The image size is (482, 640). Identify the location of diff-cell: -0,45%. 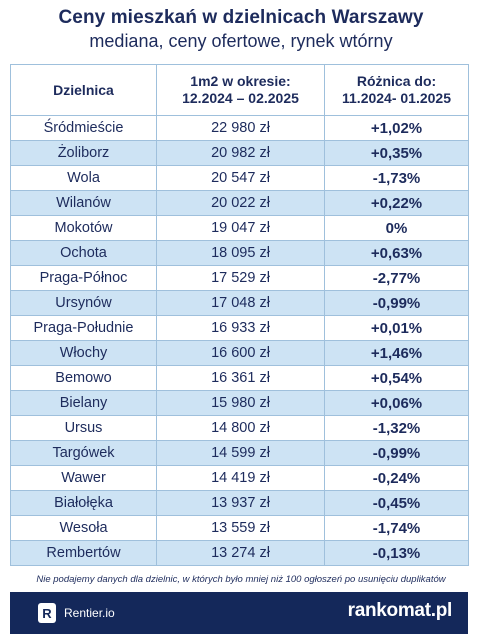
(396, 503).